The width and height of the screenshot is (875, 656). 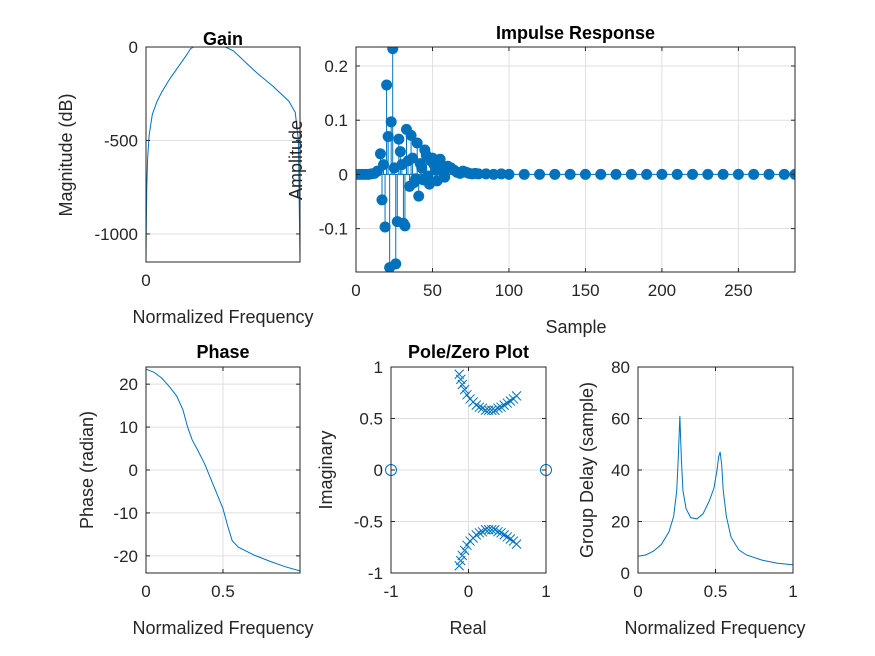 I want to click on x-axis-label: Real, so click(x=467, y=628).